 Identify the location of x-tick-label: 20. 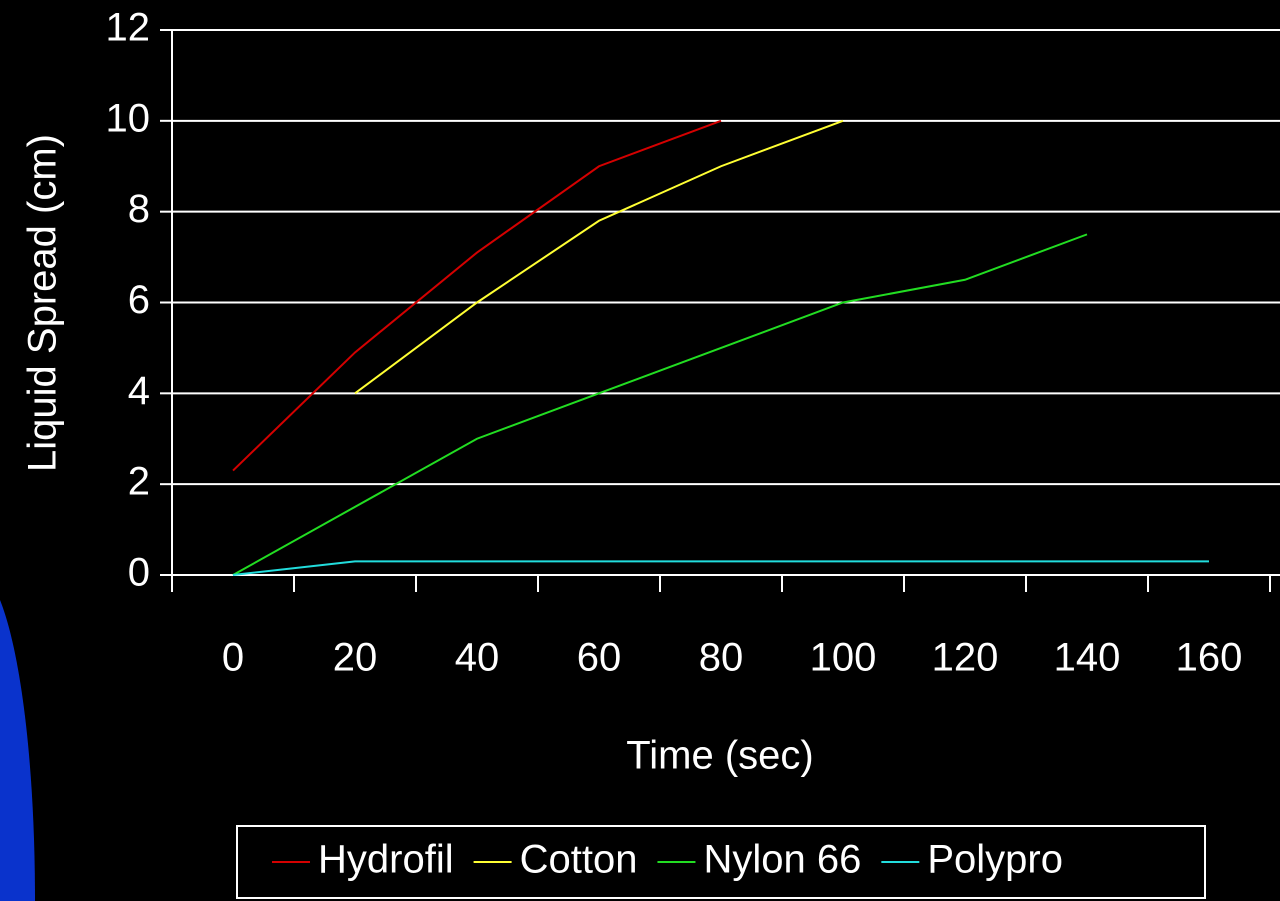
(355, 658).